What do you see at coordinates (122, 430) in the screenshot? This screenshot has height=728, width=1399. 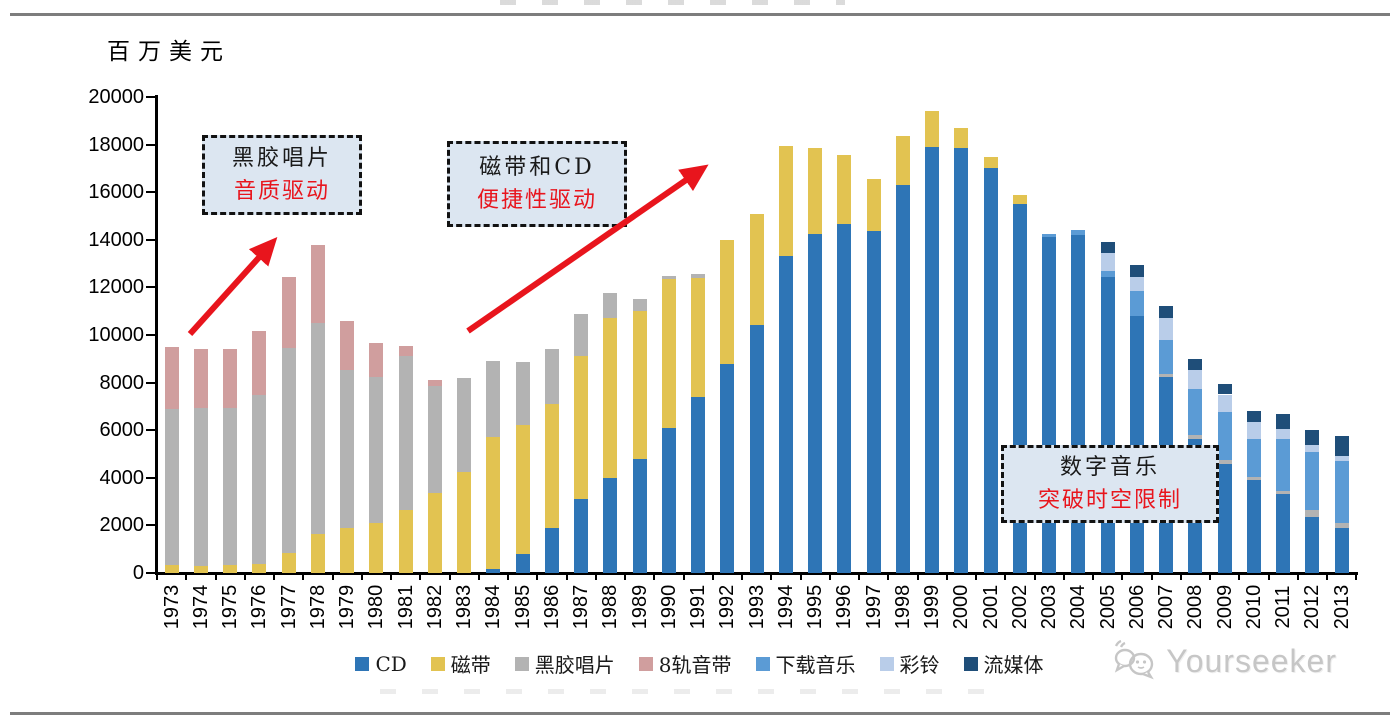 I see `y-tick-label: 6000` at bounding box center [122, 430].